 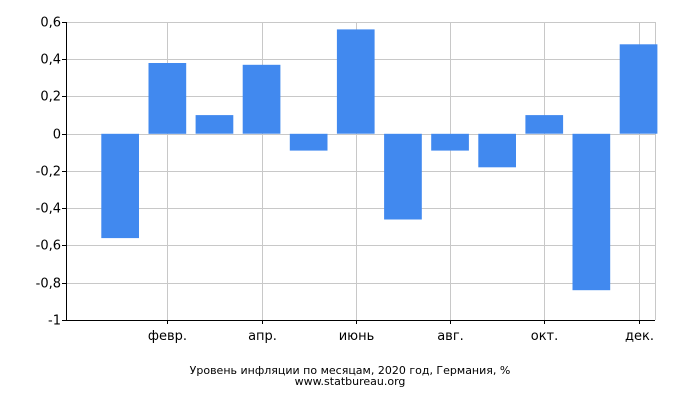 What do you see at coordinates (214, 124) in the screenshot?
I see `bar-март` at bounding box center [214, 124].